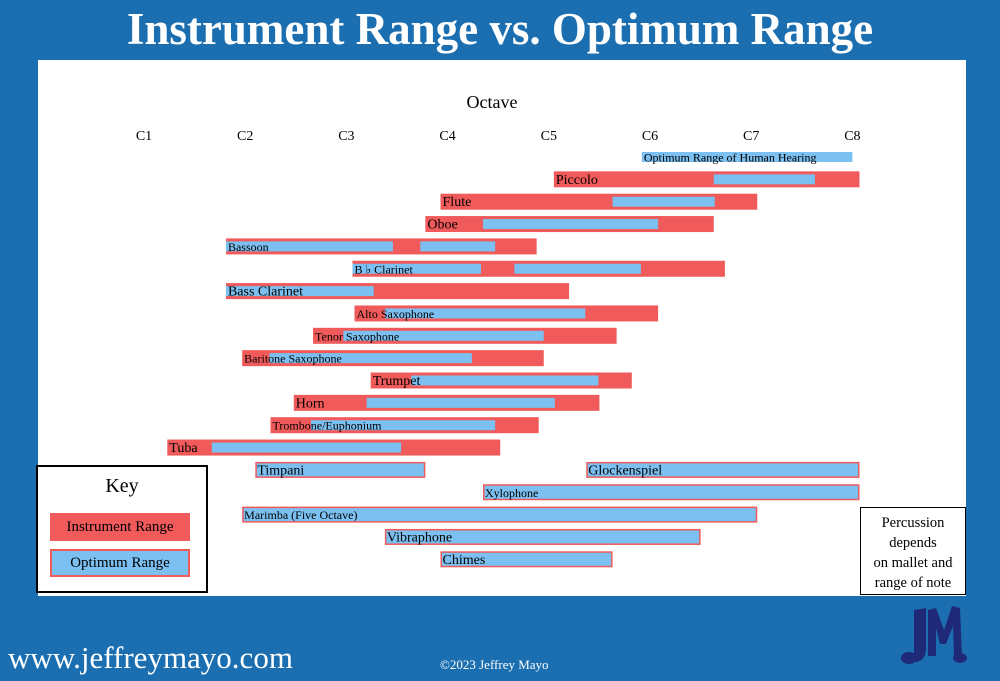 The width and height of the screenshot is (1000, 681). Describe the element at coordinates (625, 470) in the screenshot. I see `row-label: Glockenspiel` at that location.